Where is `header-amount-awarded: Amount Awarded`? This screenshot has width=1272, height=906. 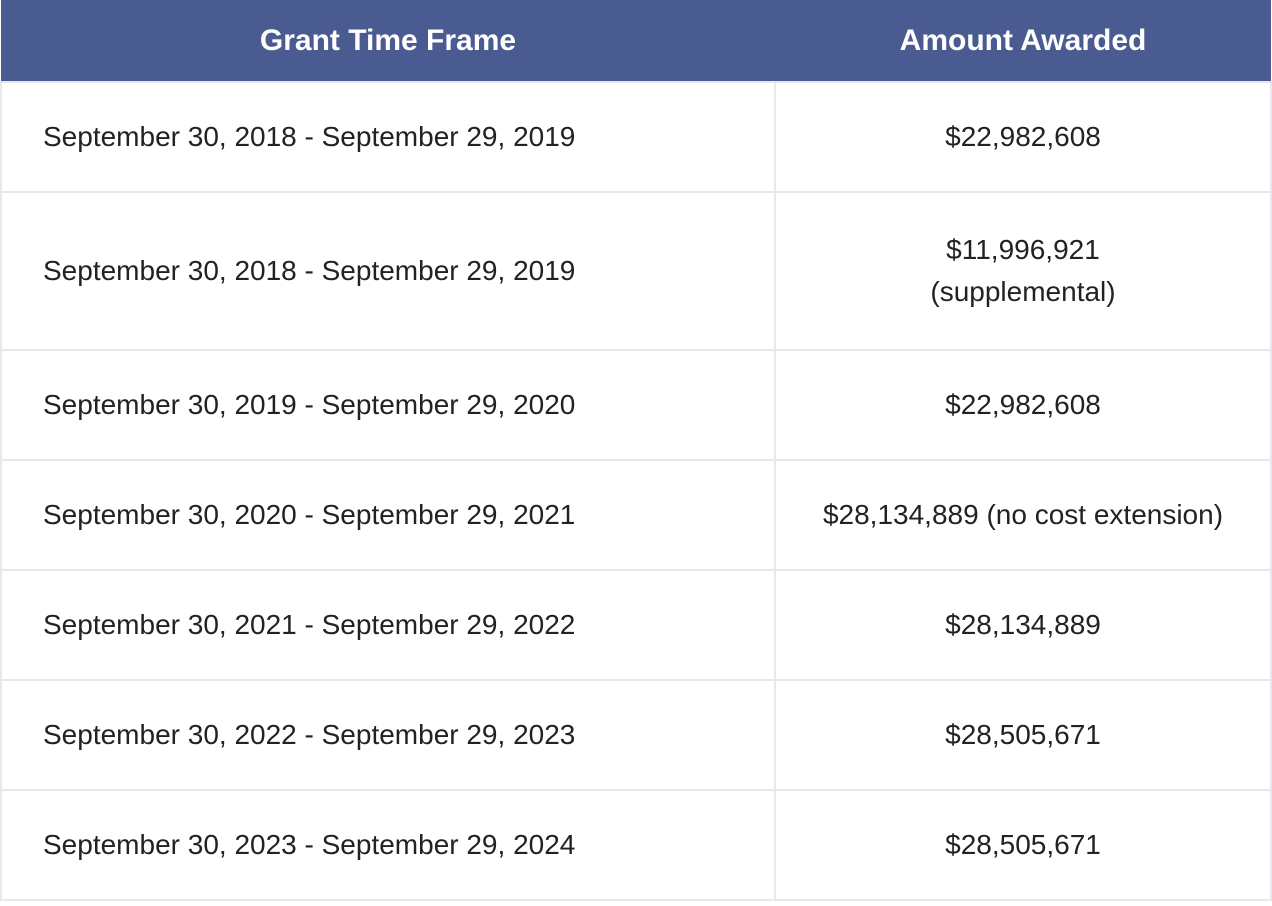 header-amount-awarded: Amount Awarded is located at coordinates (1023, 41).